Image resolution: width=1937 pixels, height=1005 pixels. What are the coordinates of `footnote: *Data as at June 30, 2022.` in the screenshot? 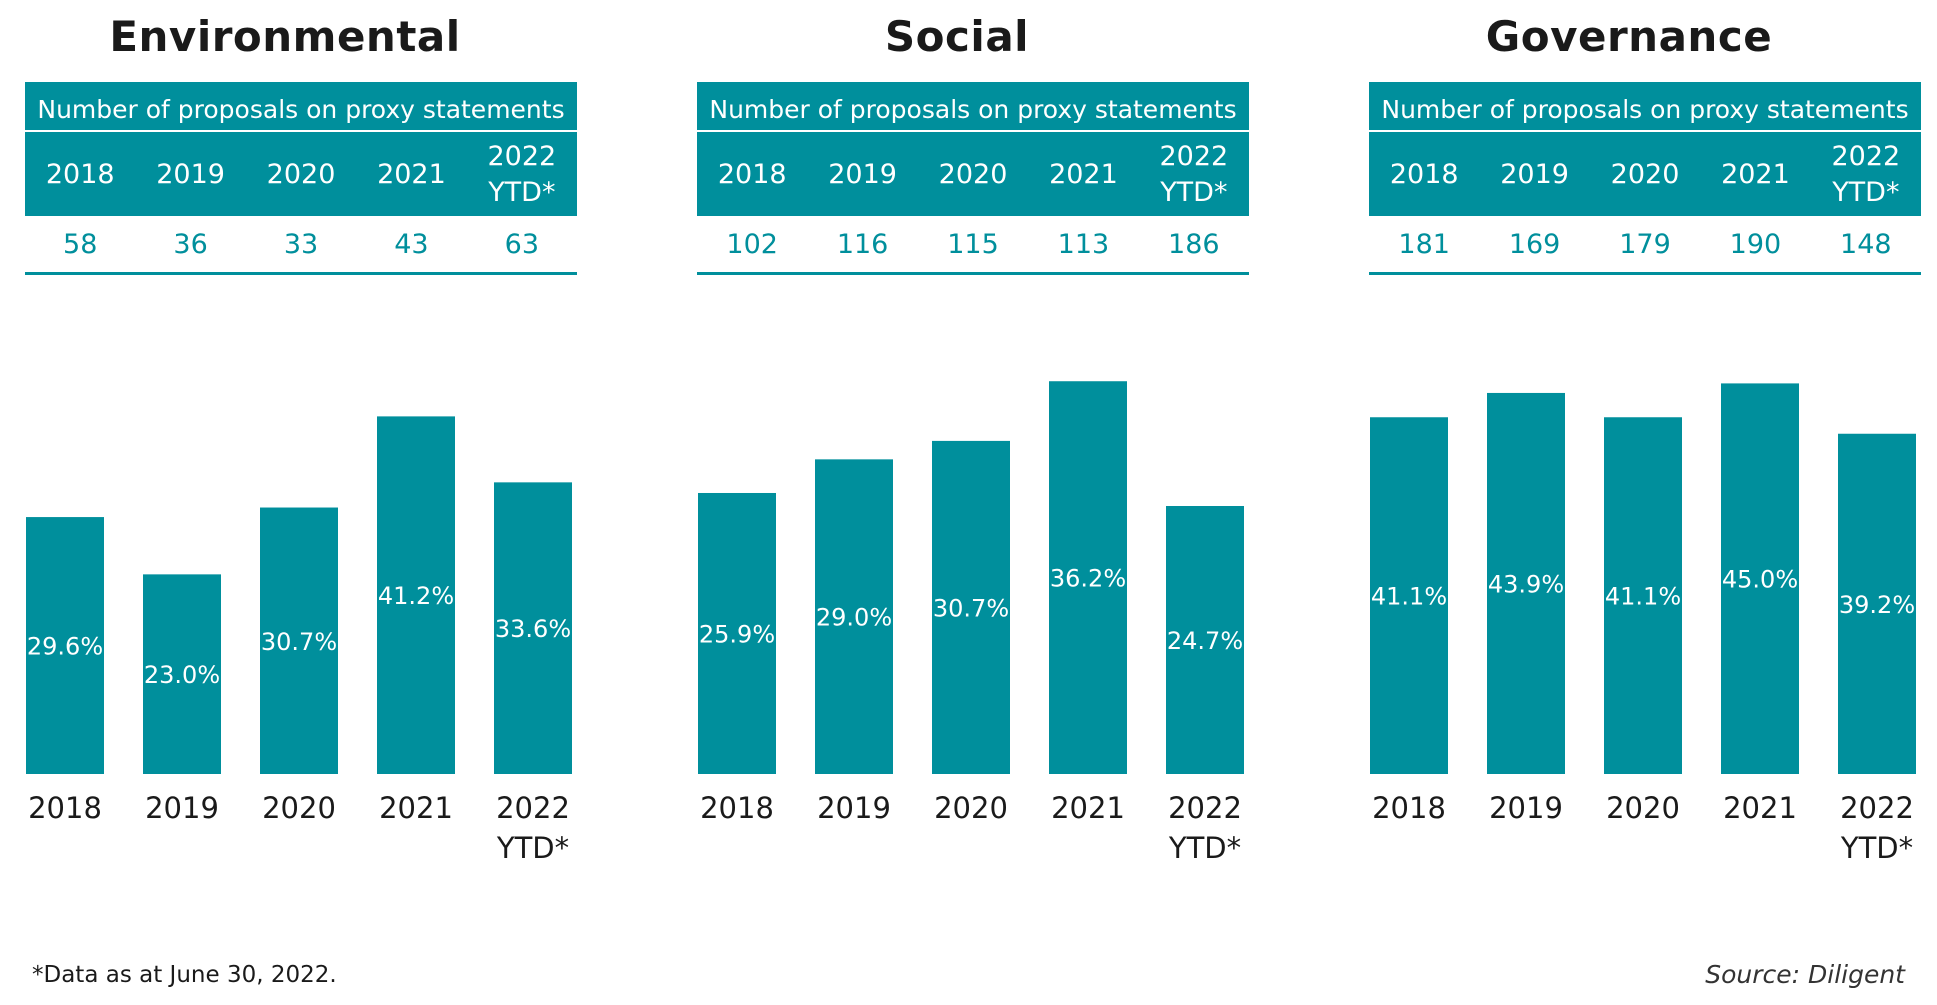 It's located at (184, 975).